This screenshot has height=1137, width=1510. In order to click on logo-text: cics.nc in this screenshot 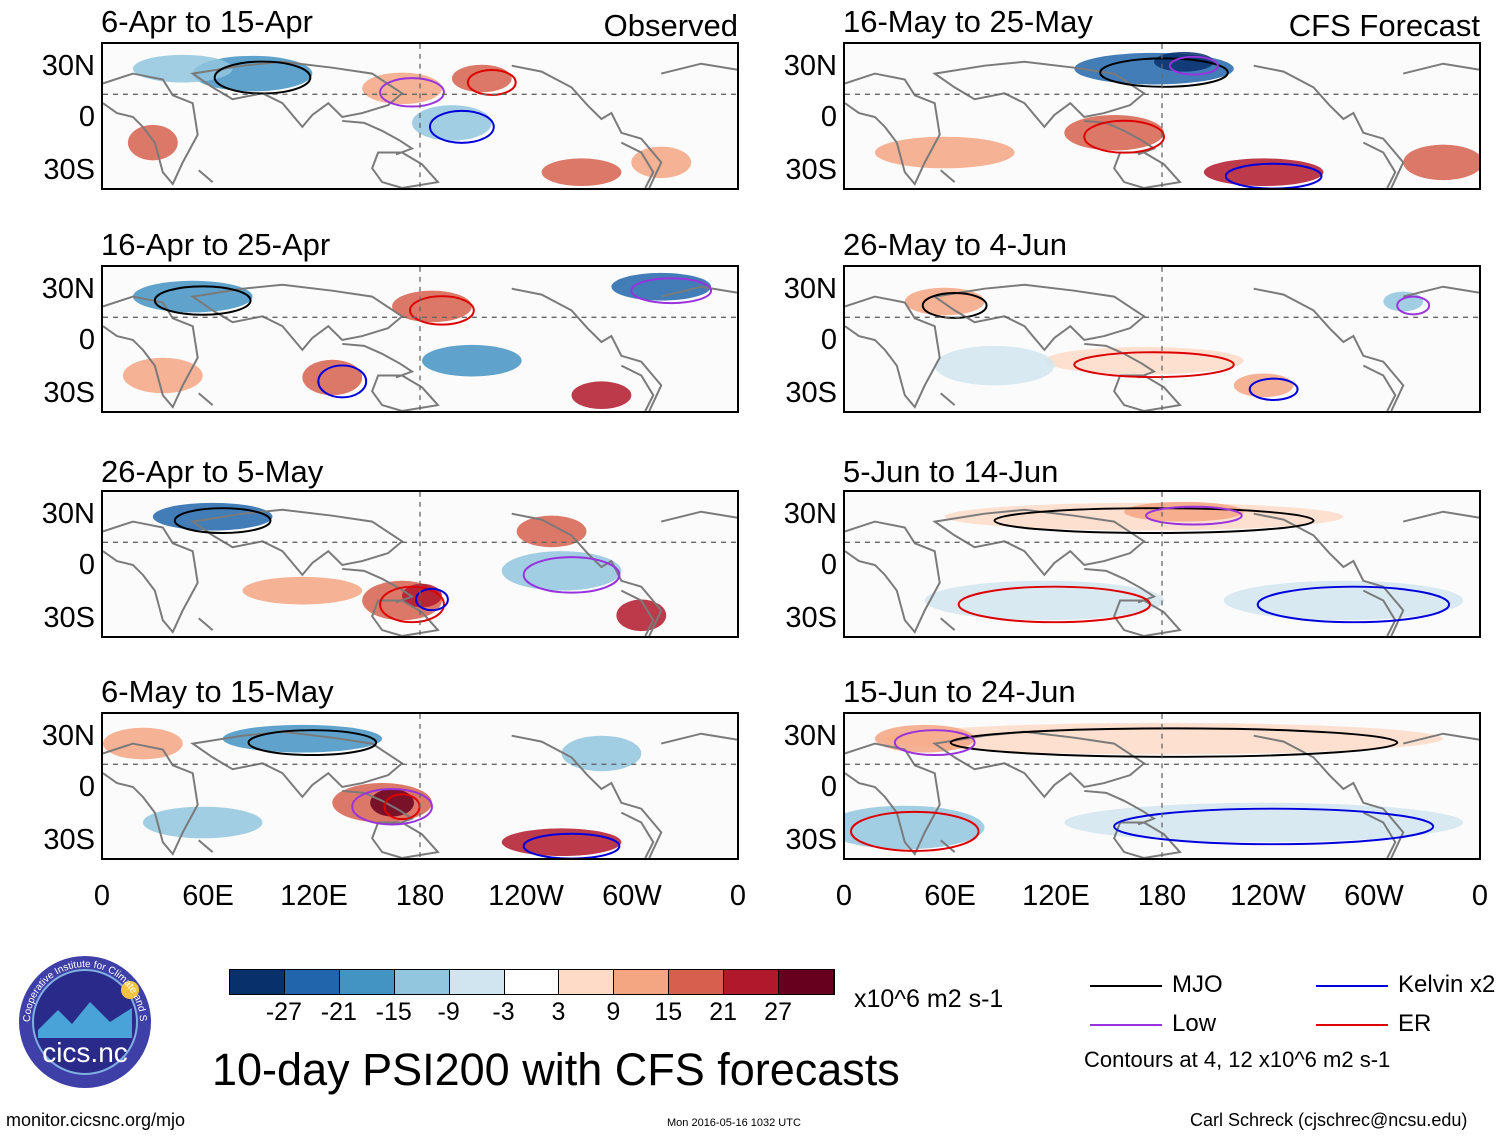, I will do `click(85, 1052)`.